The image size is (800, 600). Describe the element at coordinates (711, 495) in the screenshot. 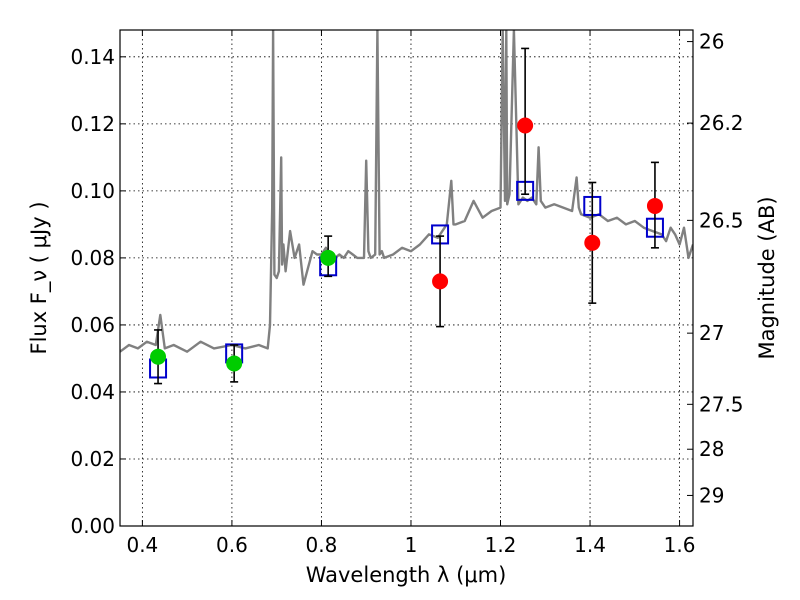

I see `mag-tick-label: 29` at that location.